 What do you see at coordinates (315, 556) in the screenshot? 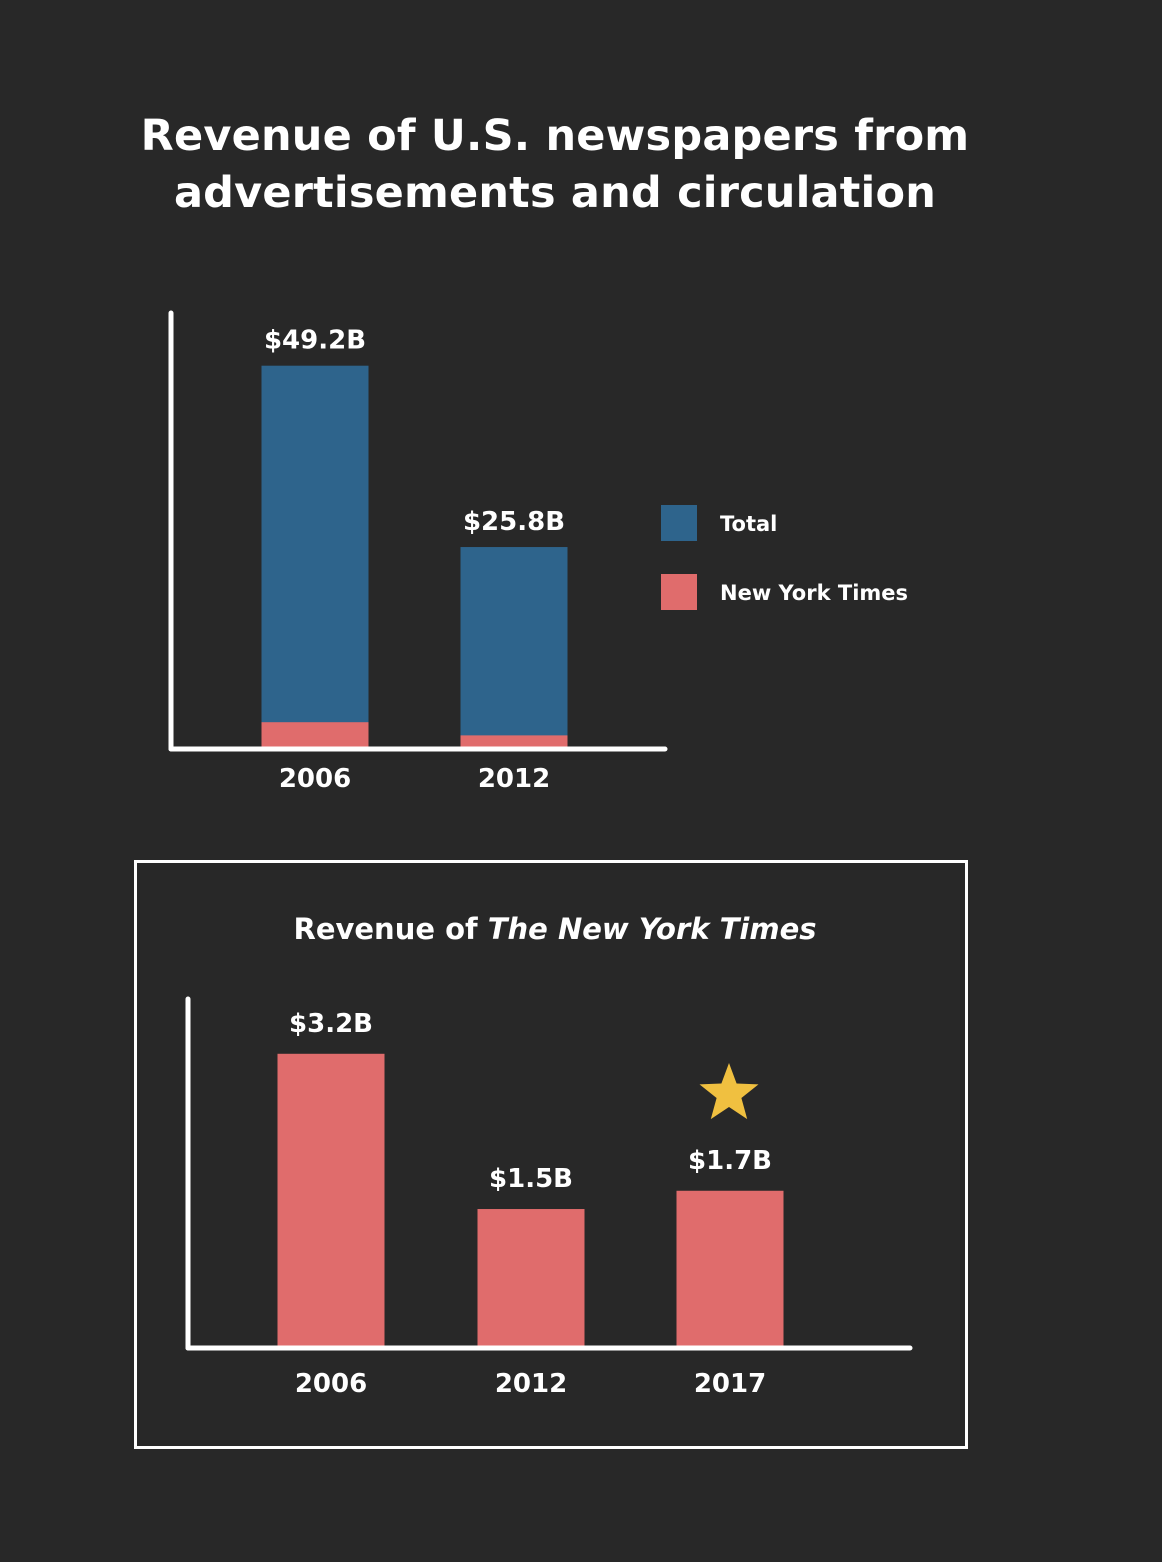
I see `bar-total-2006` at bounding box center [315, 556].